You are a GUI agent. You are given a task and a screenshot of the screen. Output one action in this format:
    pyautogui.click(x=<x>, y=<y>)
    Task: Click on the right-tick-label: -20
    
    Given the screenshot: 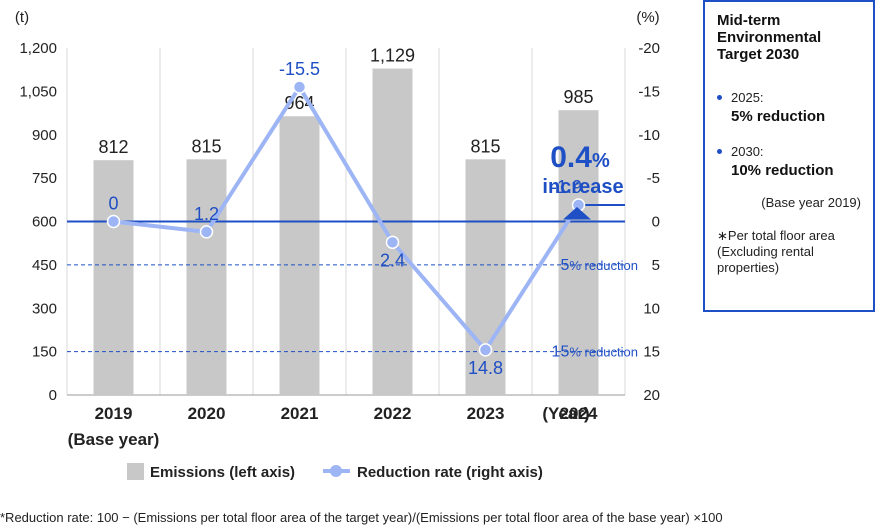 What is the action you would take?
    pyautogui.click(x=649, y=48)
    